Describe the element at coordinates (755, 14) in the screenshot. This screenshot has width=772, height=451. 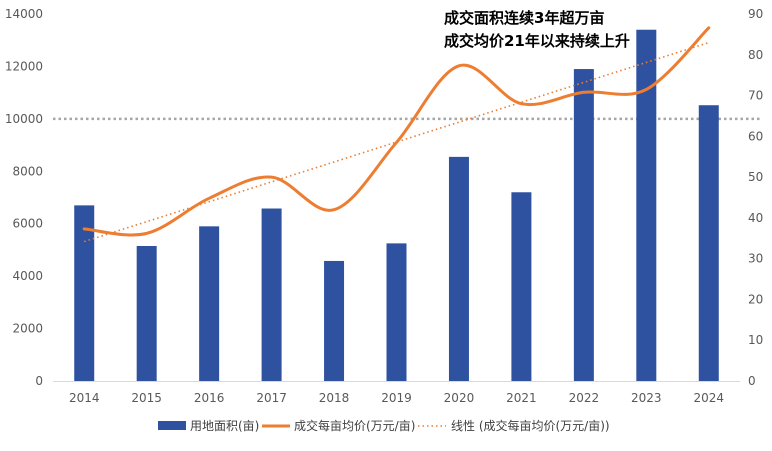
I see `right-tick-label: 90` at that location.